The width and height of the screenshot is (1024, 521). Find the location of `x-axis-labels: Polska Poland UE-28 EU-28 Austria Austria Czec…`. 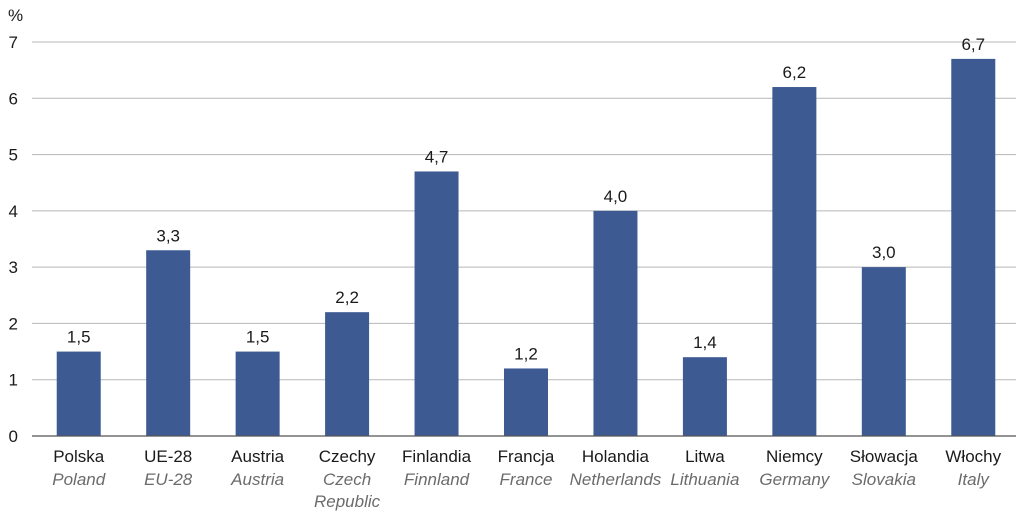

x-axis-labels: Polska Poland UE-28 EU-28 Austria Austria Czec… is located at coordinates (526, 479).